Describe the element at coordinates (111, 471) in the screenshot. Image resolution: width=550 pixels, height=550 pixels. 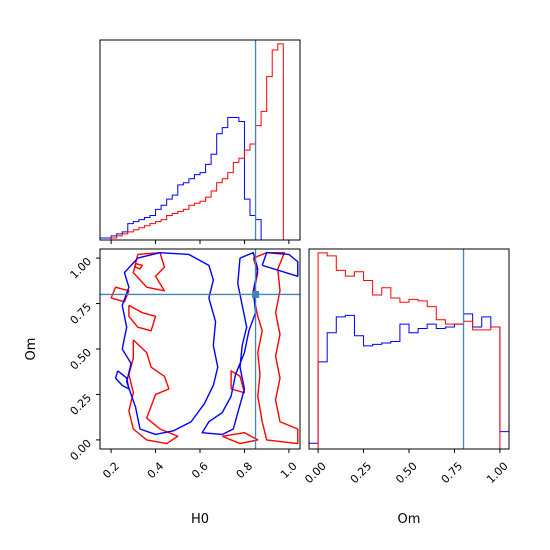
I see `joint-x-tick-label: 0.2` at that location.